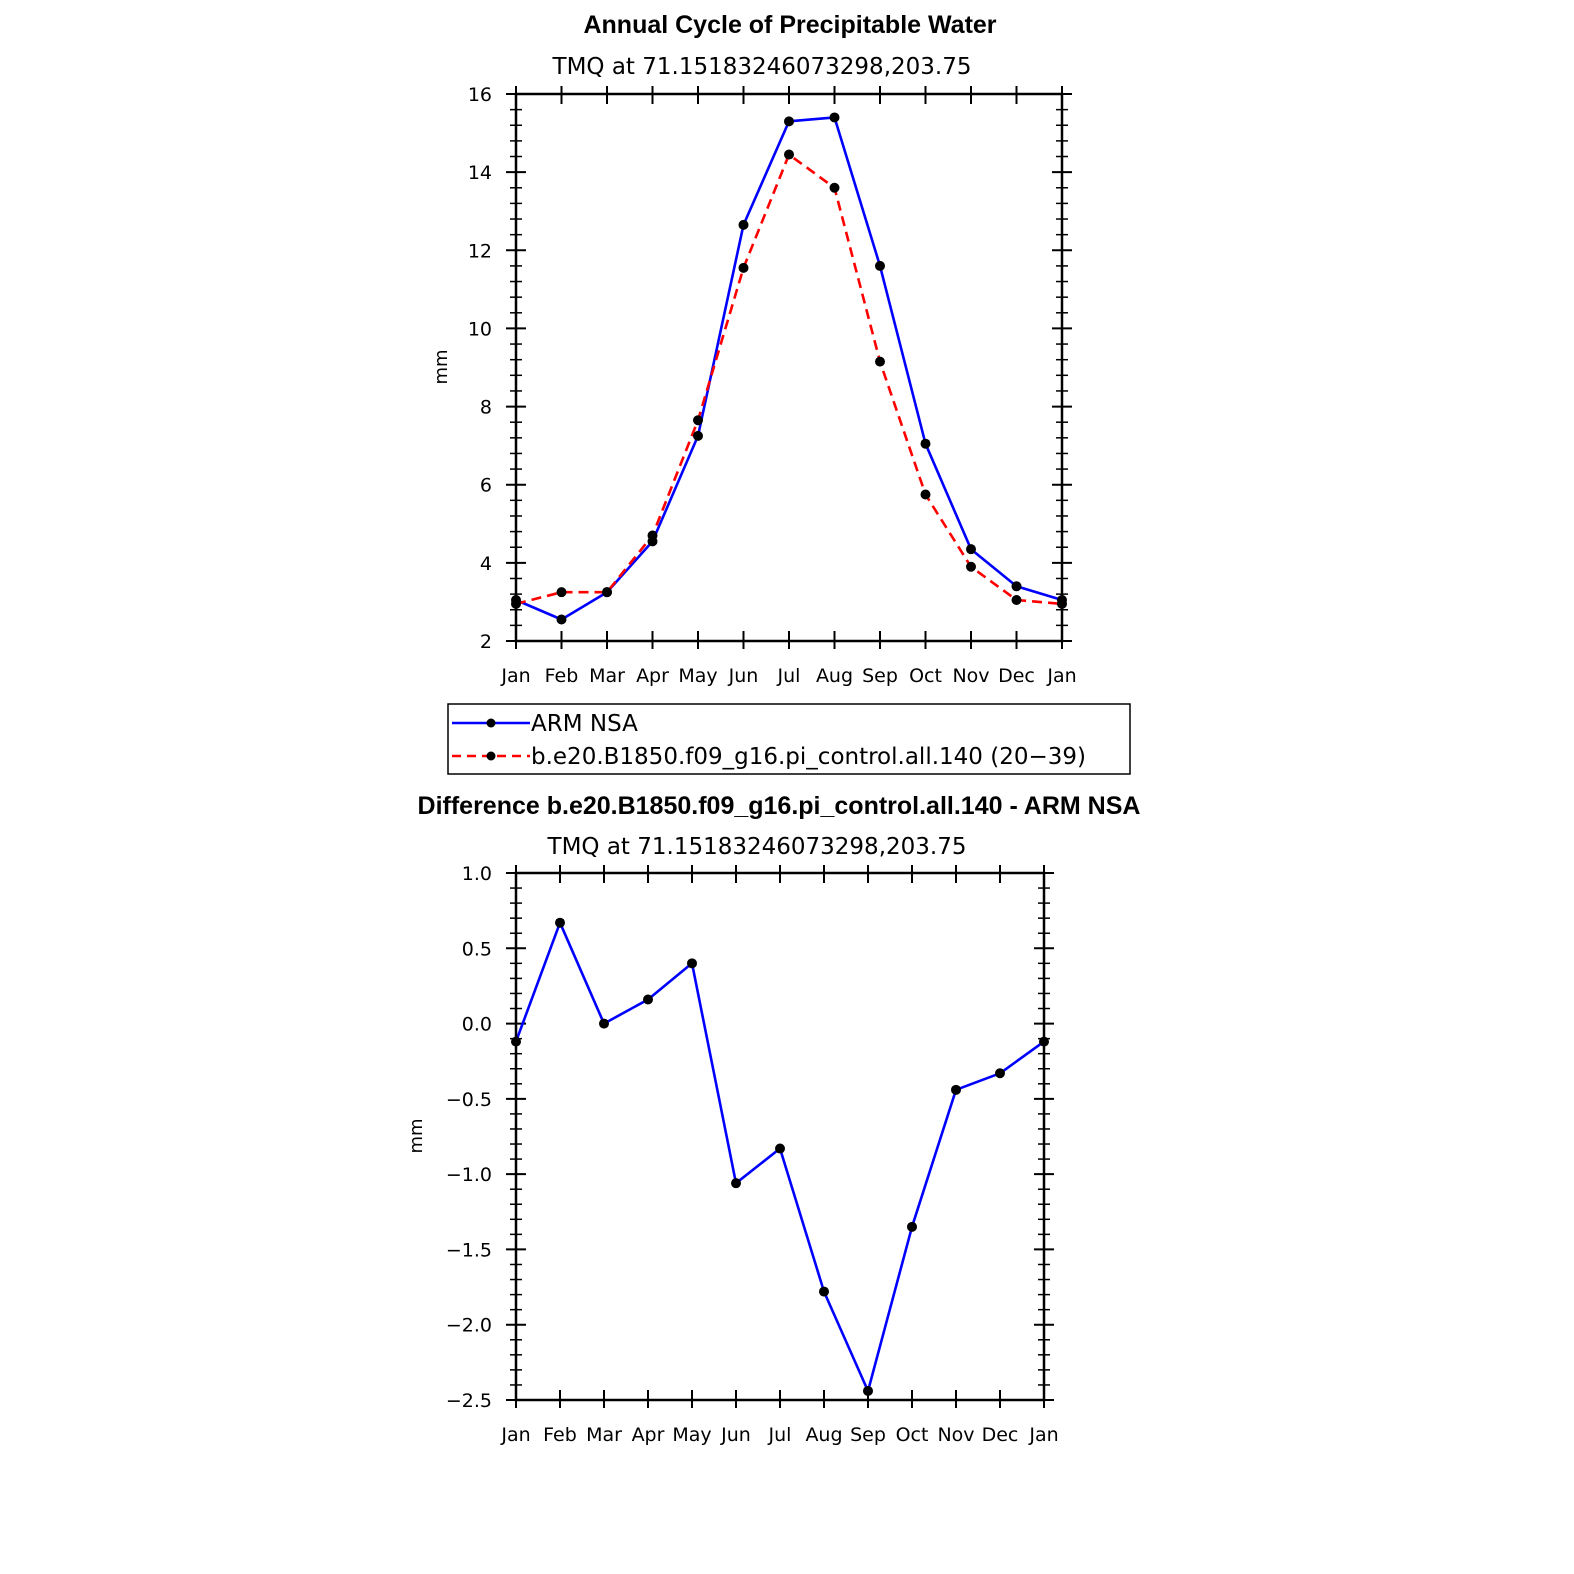  Describe the element at coordinates (469, 1250) in the screenshot. I see `y-tick-label: −1.5` at that location.